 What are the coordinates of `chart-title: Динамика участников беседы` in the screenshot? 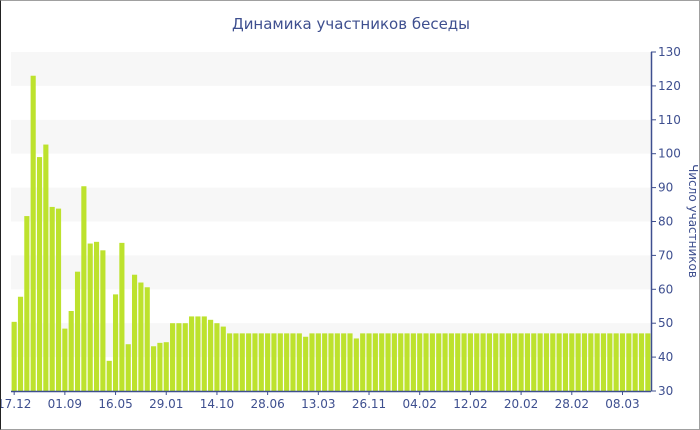 It's located at (351, 24).